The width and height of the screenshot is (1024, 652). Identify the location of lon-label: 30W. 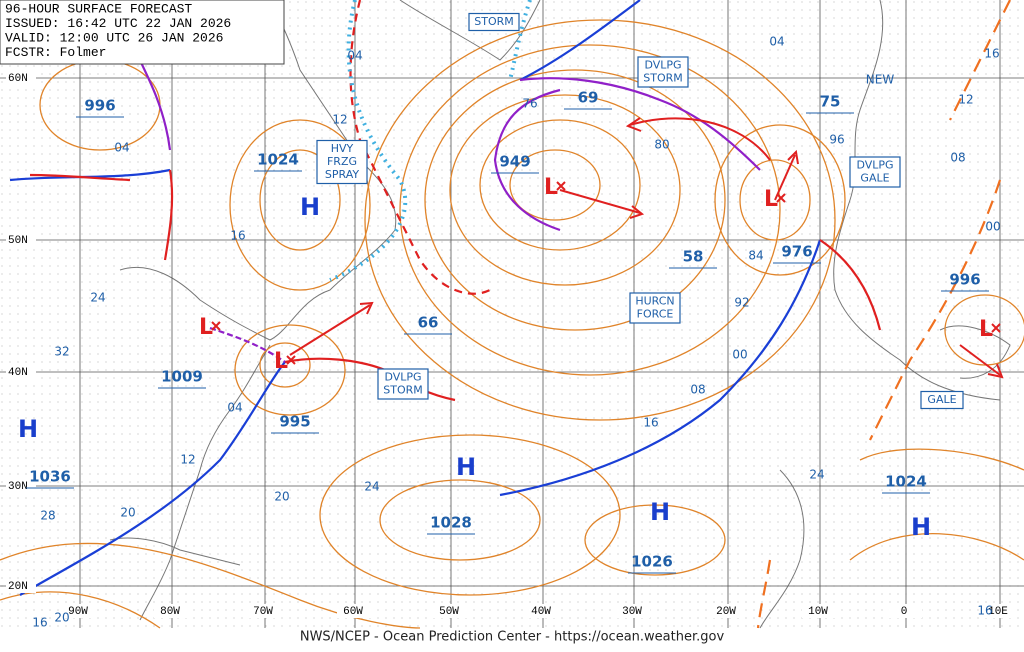
(632, 612).